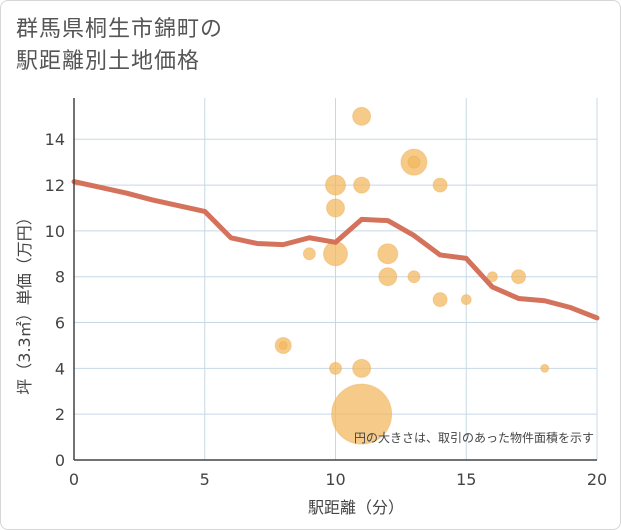 This screenshot has width=621, height=530. Describe the element at coordinates (108, 61) in the screenshot. I see `title-line-2: 駅距離別土地価格` at that location.